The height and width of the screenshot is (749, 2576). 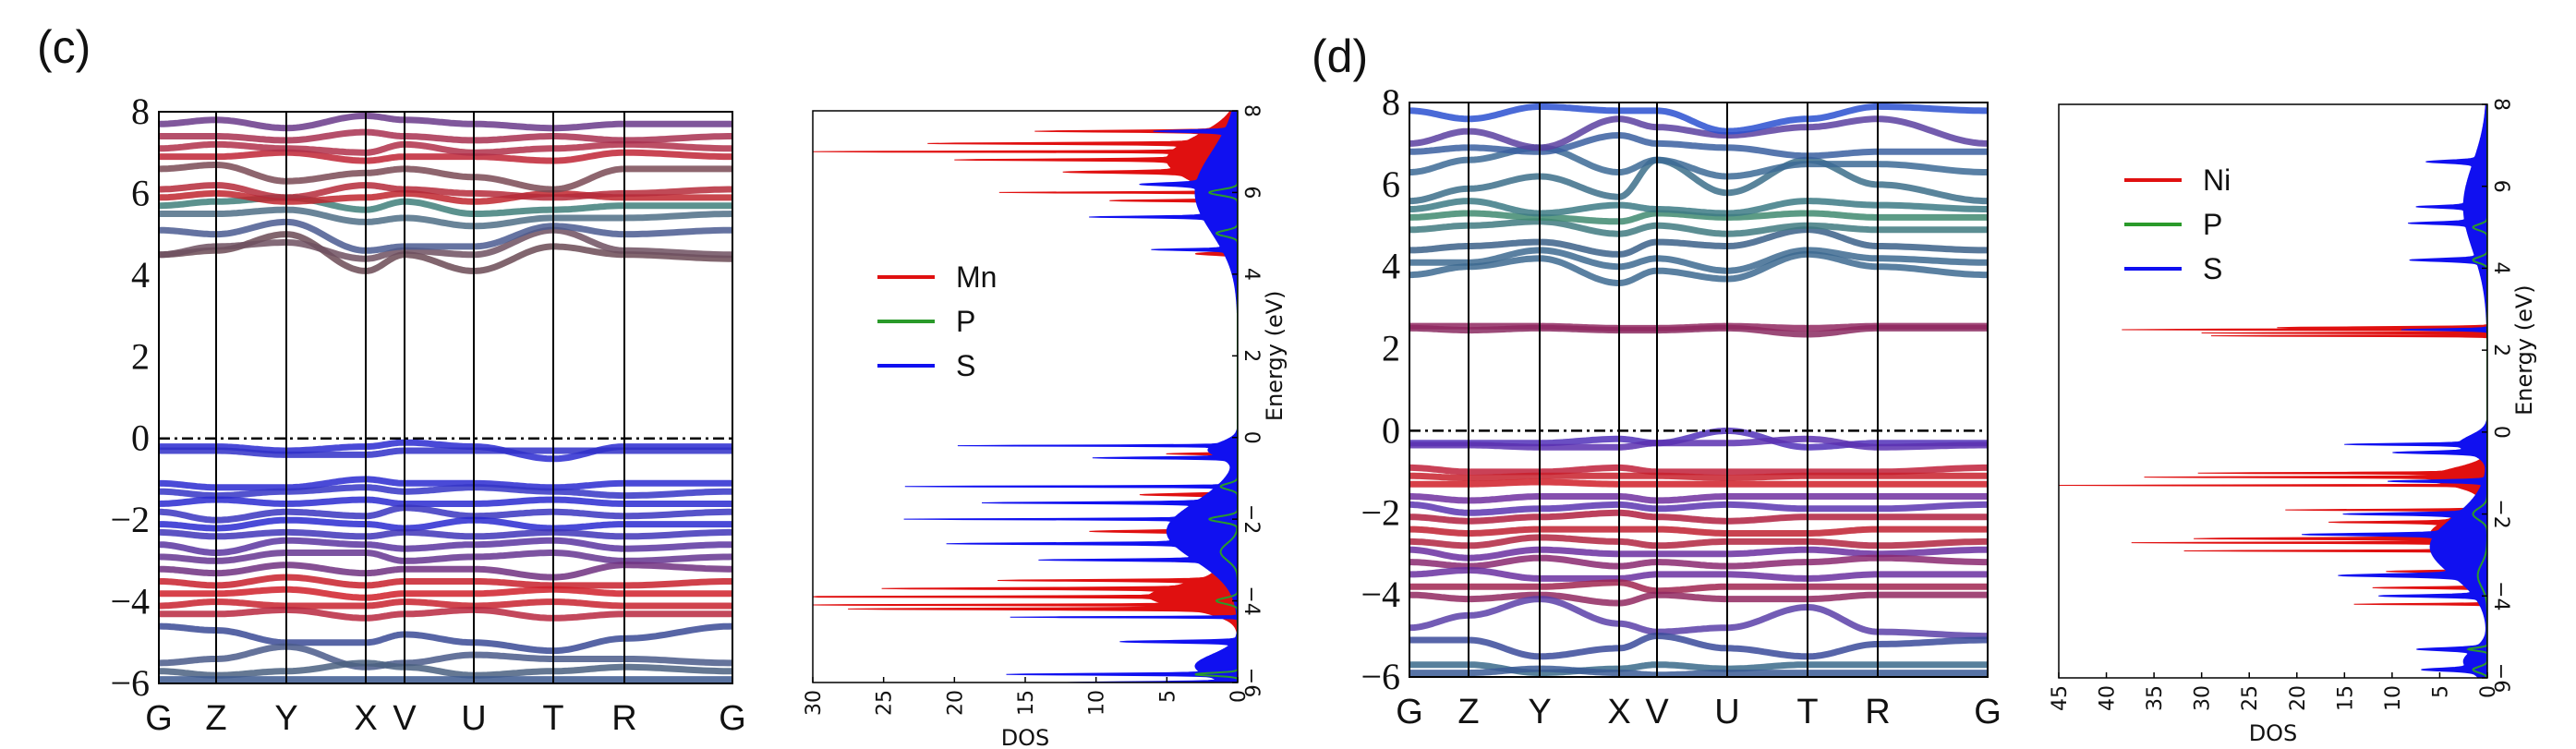 I want to click on legend-label-Ni: Ni, so click(x=2217, y=180).